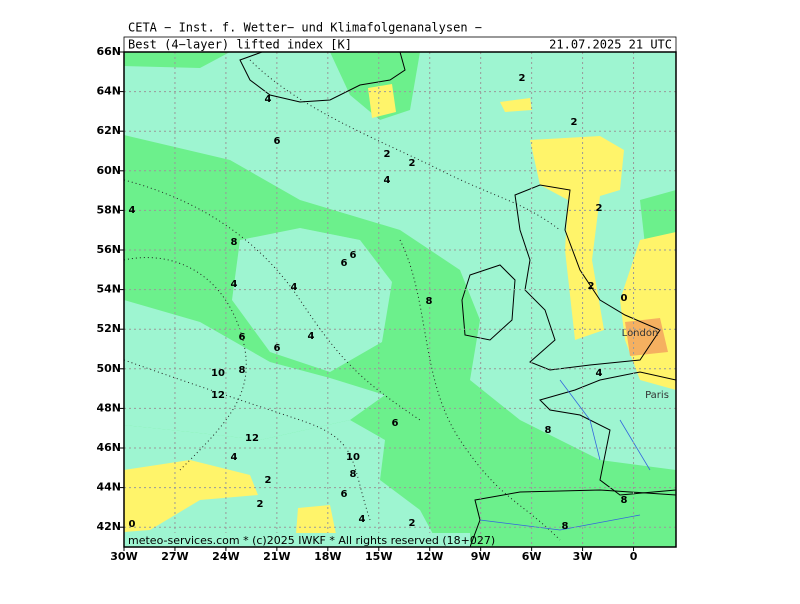 This screenshot has height=604, width=800. Describe the element at coordinates (240, 45) in the screenshot. I see `map-title: Best (4−layer) lifted index [K]` at that location.